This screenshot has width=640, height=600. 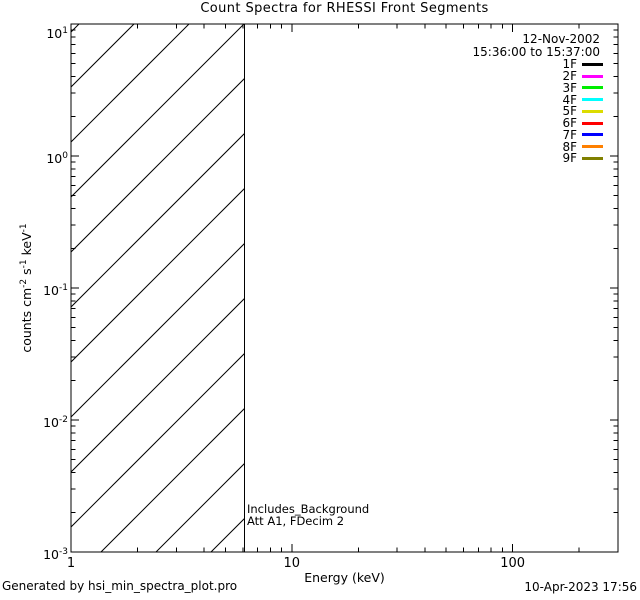 What do you see at coordinates (57, 34) in the screenshot?
I see `y-tick-label: 10¹` at bounding box center [57, 34].